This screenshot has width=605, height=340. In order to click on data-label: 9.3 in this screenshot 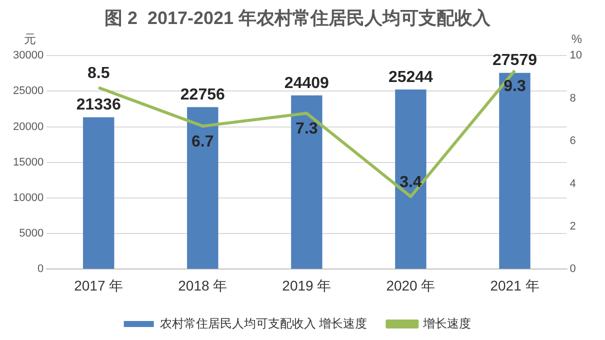, I will do `click(515, 86)`.